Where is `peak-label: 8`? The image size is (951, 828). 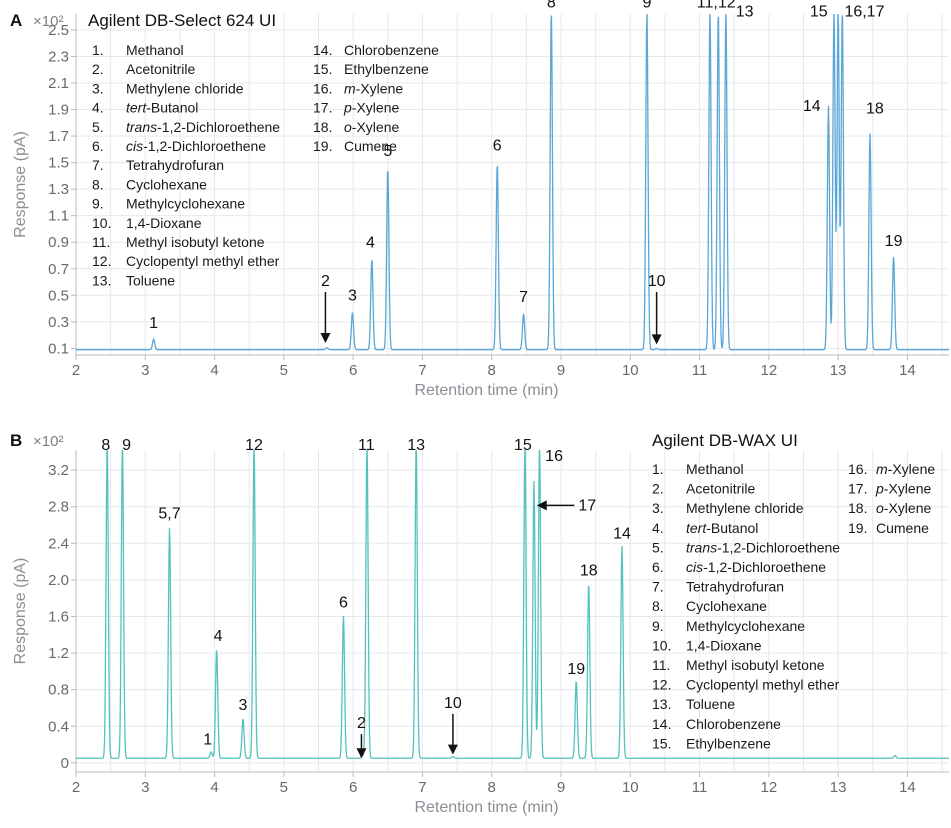 peak-label: 8 is located at coordinates (551, 5).